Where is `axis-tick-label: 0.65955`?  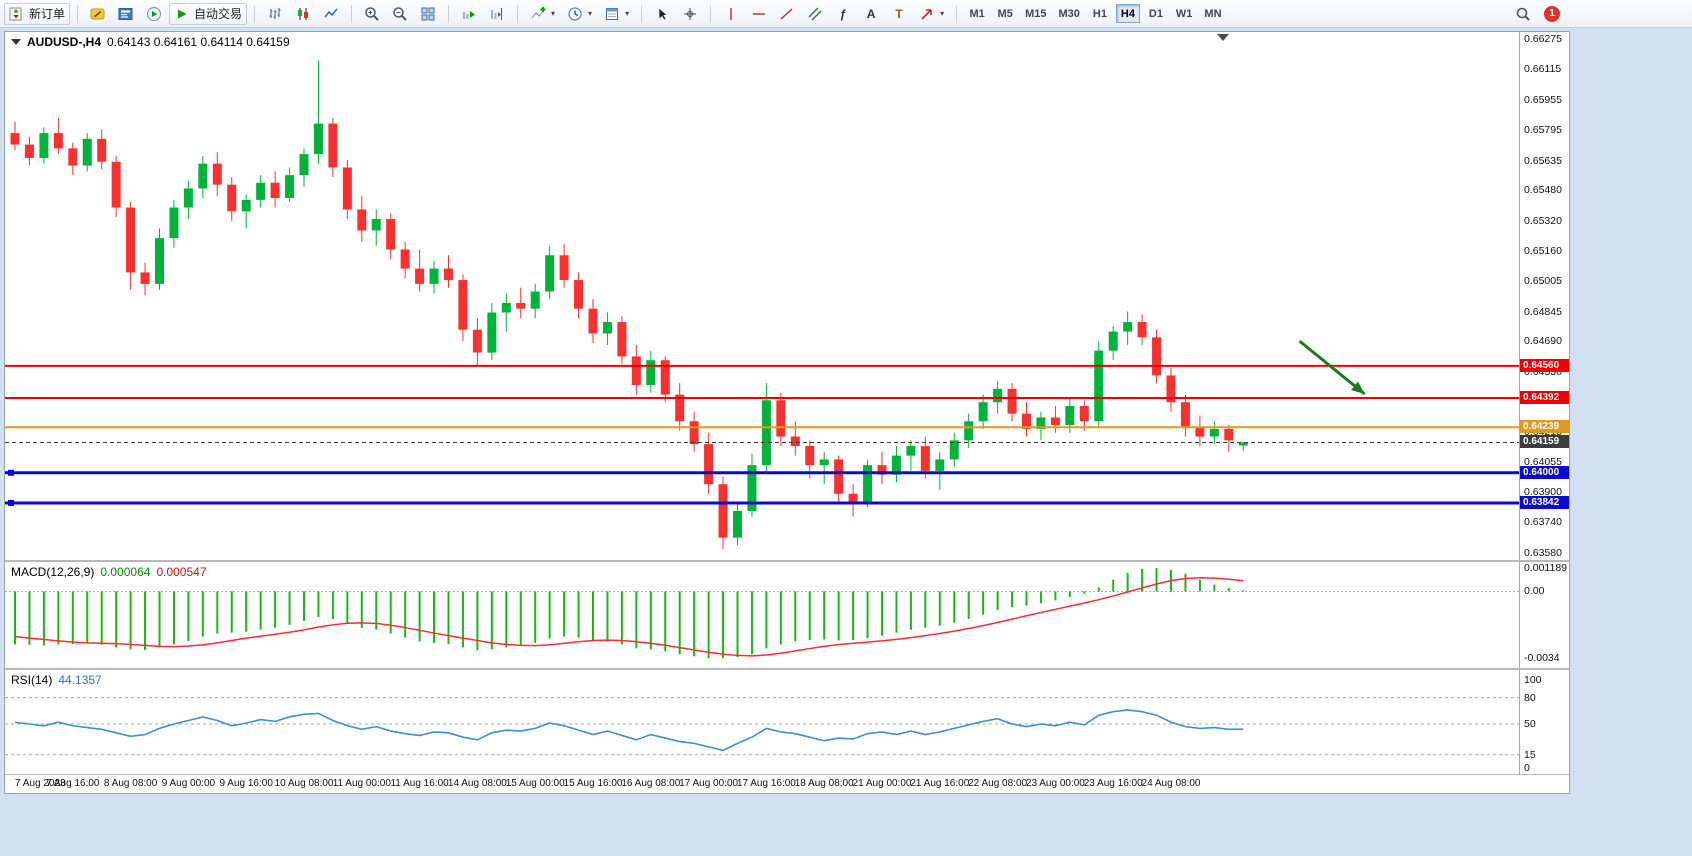
axis-tick-label: 0.65955 is located at coordinates (1543, 99).